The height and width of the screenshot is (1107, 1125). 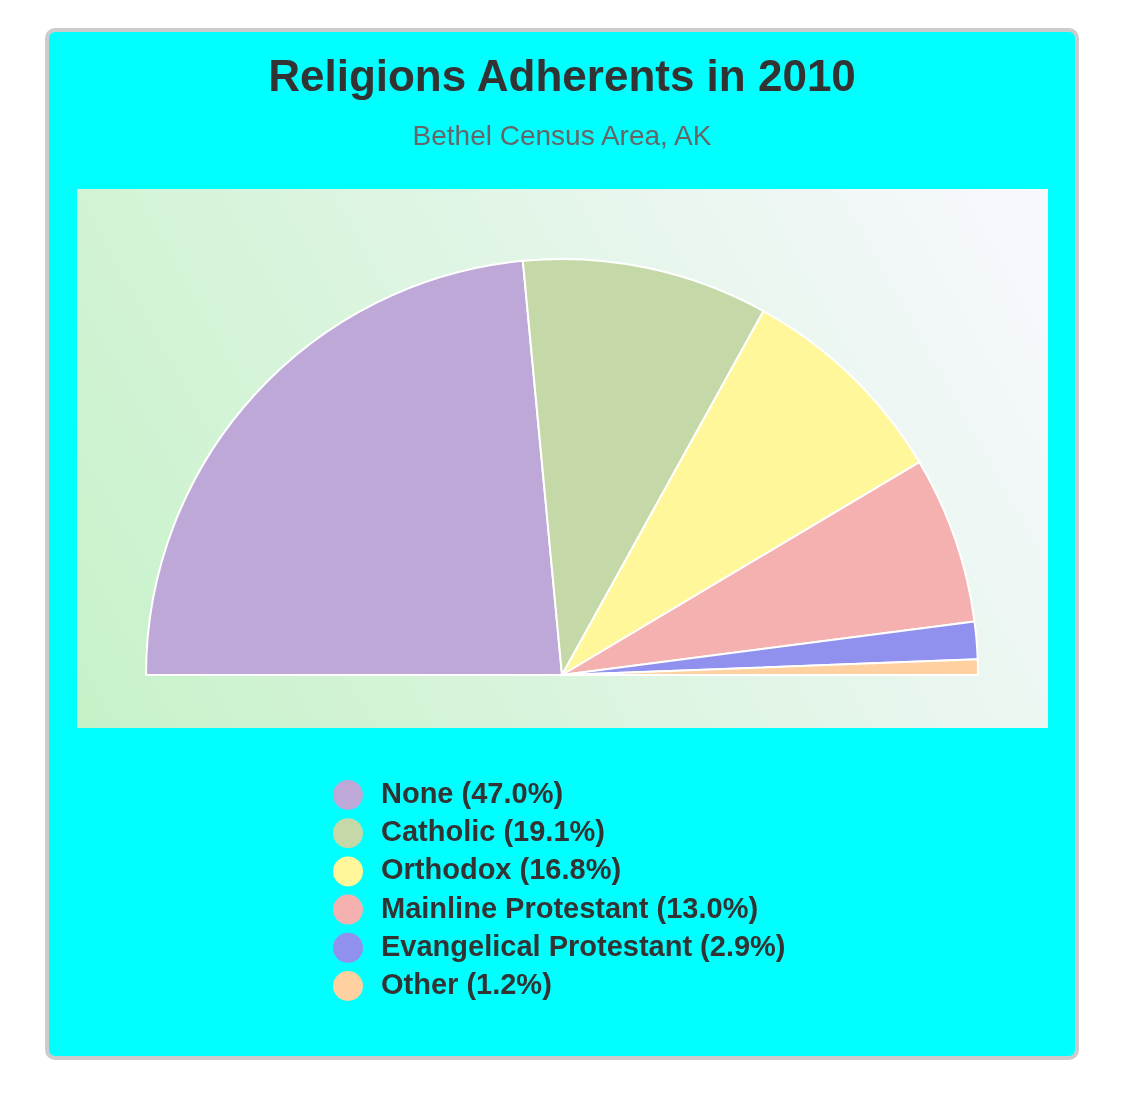 What do you see at coordinates (466, 984) in the screenshot?
I see `legend-label: Other (1.2%)` at bounding box center [466, 984].